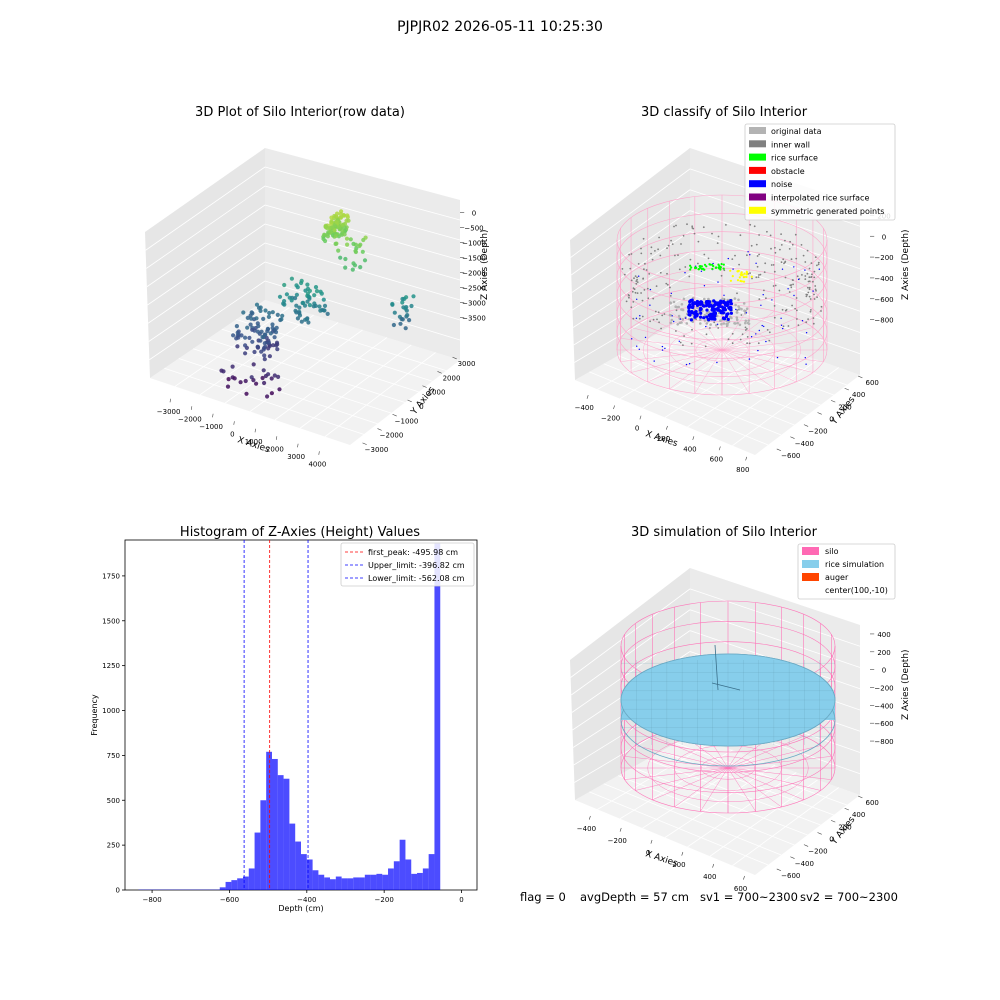 The height and width of the screenshot is (1000, 1000). Describe the element at coordinates (757, 130) in the screenshot. I see `legend-swatch` at that location.